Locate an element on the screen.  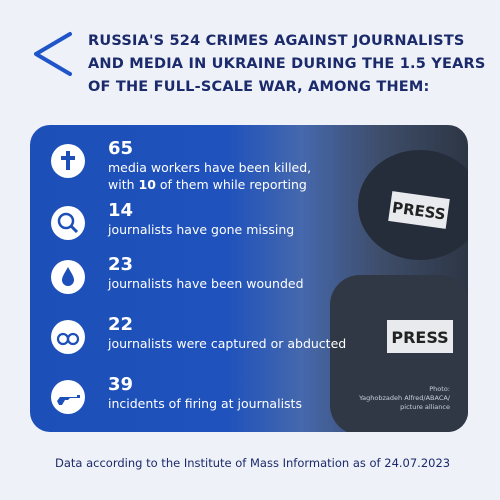
text-part: with is located at coordinates (121, 184).